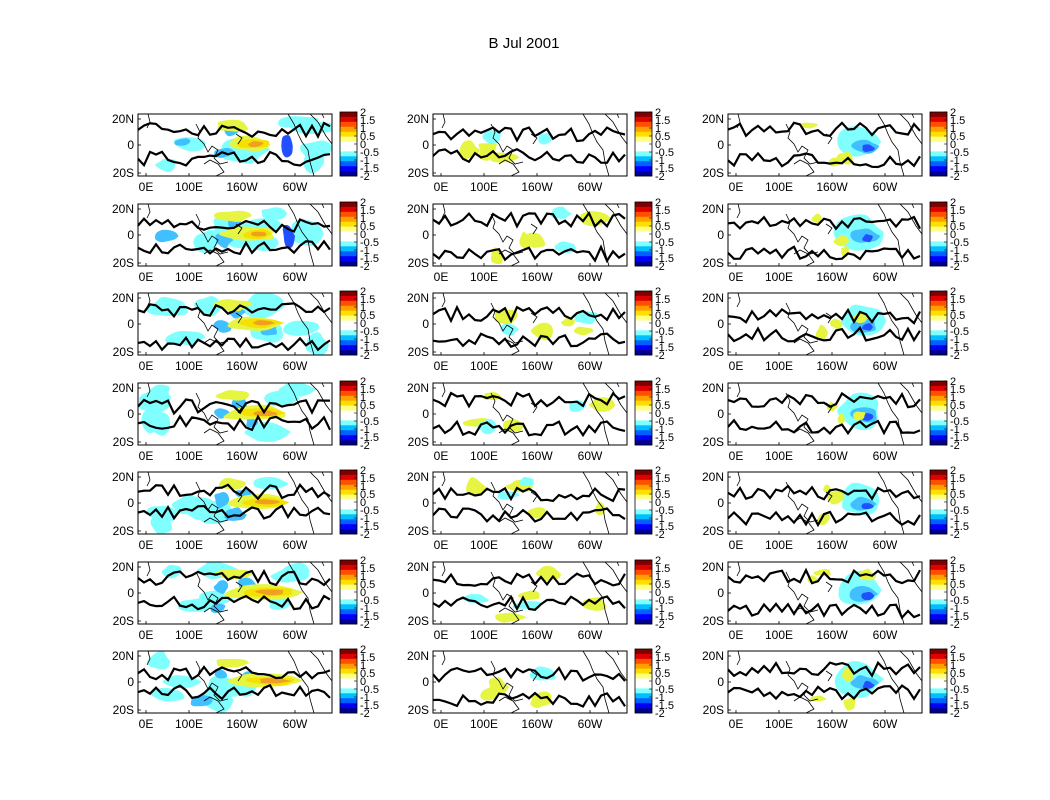 This screenshot has width=1050, height=800. What do you see at coordinates (590, 545) in the screenshot?
I see `x-tick-label: 60W` at bounding box center [590, 545].